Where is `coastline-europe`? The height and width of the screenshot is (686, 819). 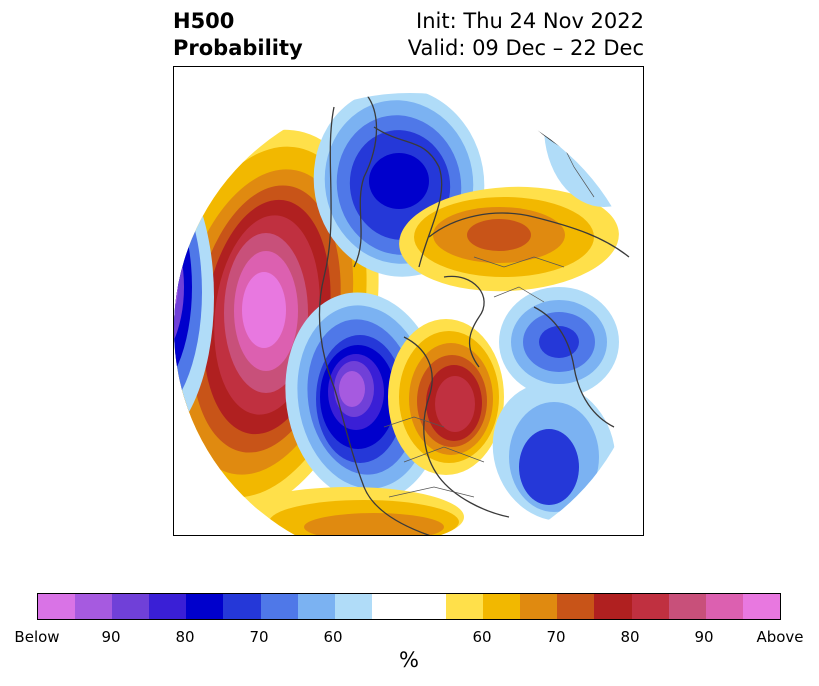
coastline-europe is located at coordinates (529, 235).